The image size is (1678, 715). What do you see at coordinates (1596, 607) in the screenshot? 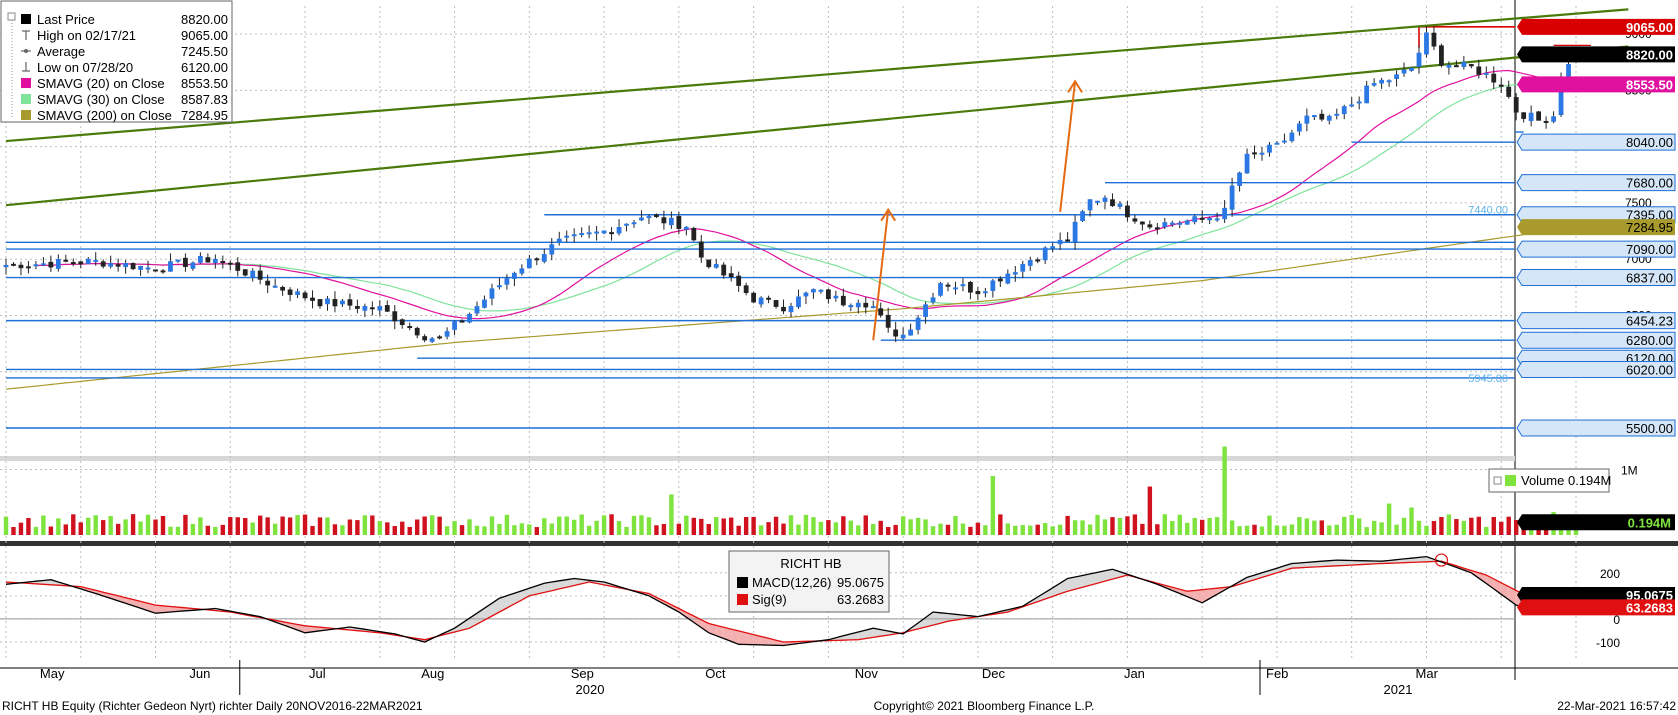
I see `macd-tag` at bounding box center [1596, 607].